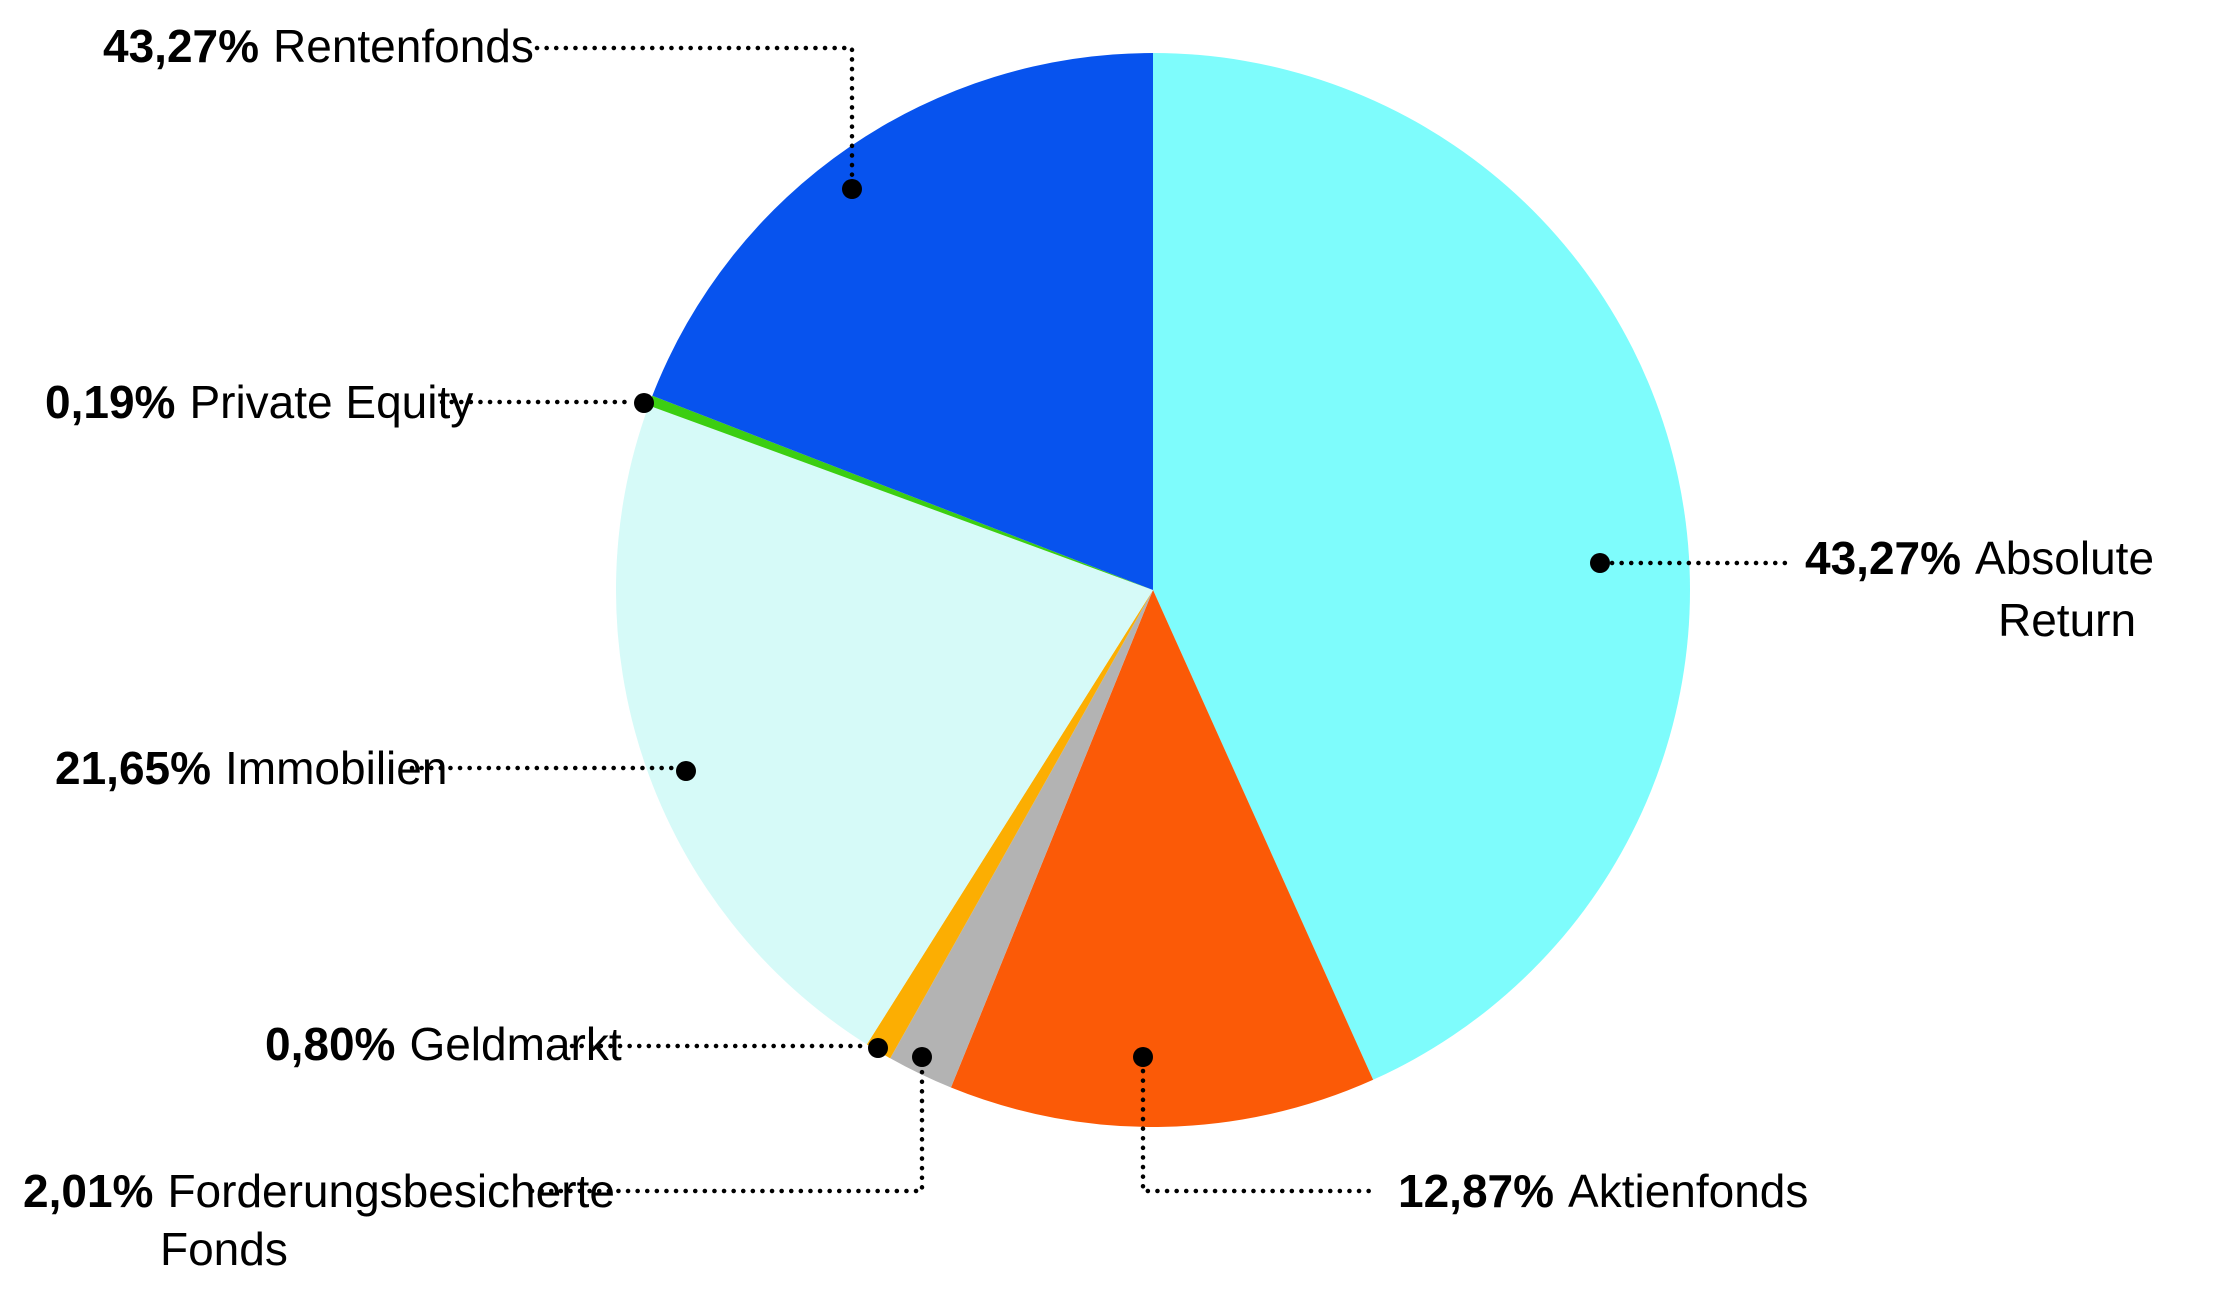  I want to click on anchor-dot-immobilien, so click(686, 771).